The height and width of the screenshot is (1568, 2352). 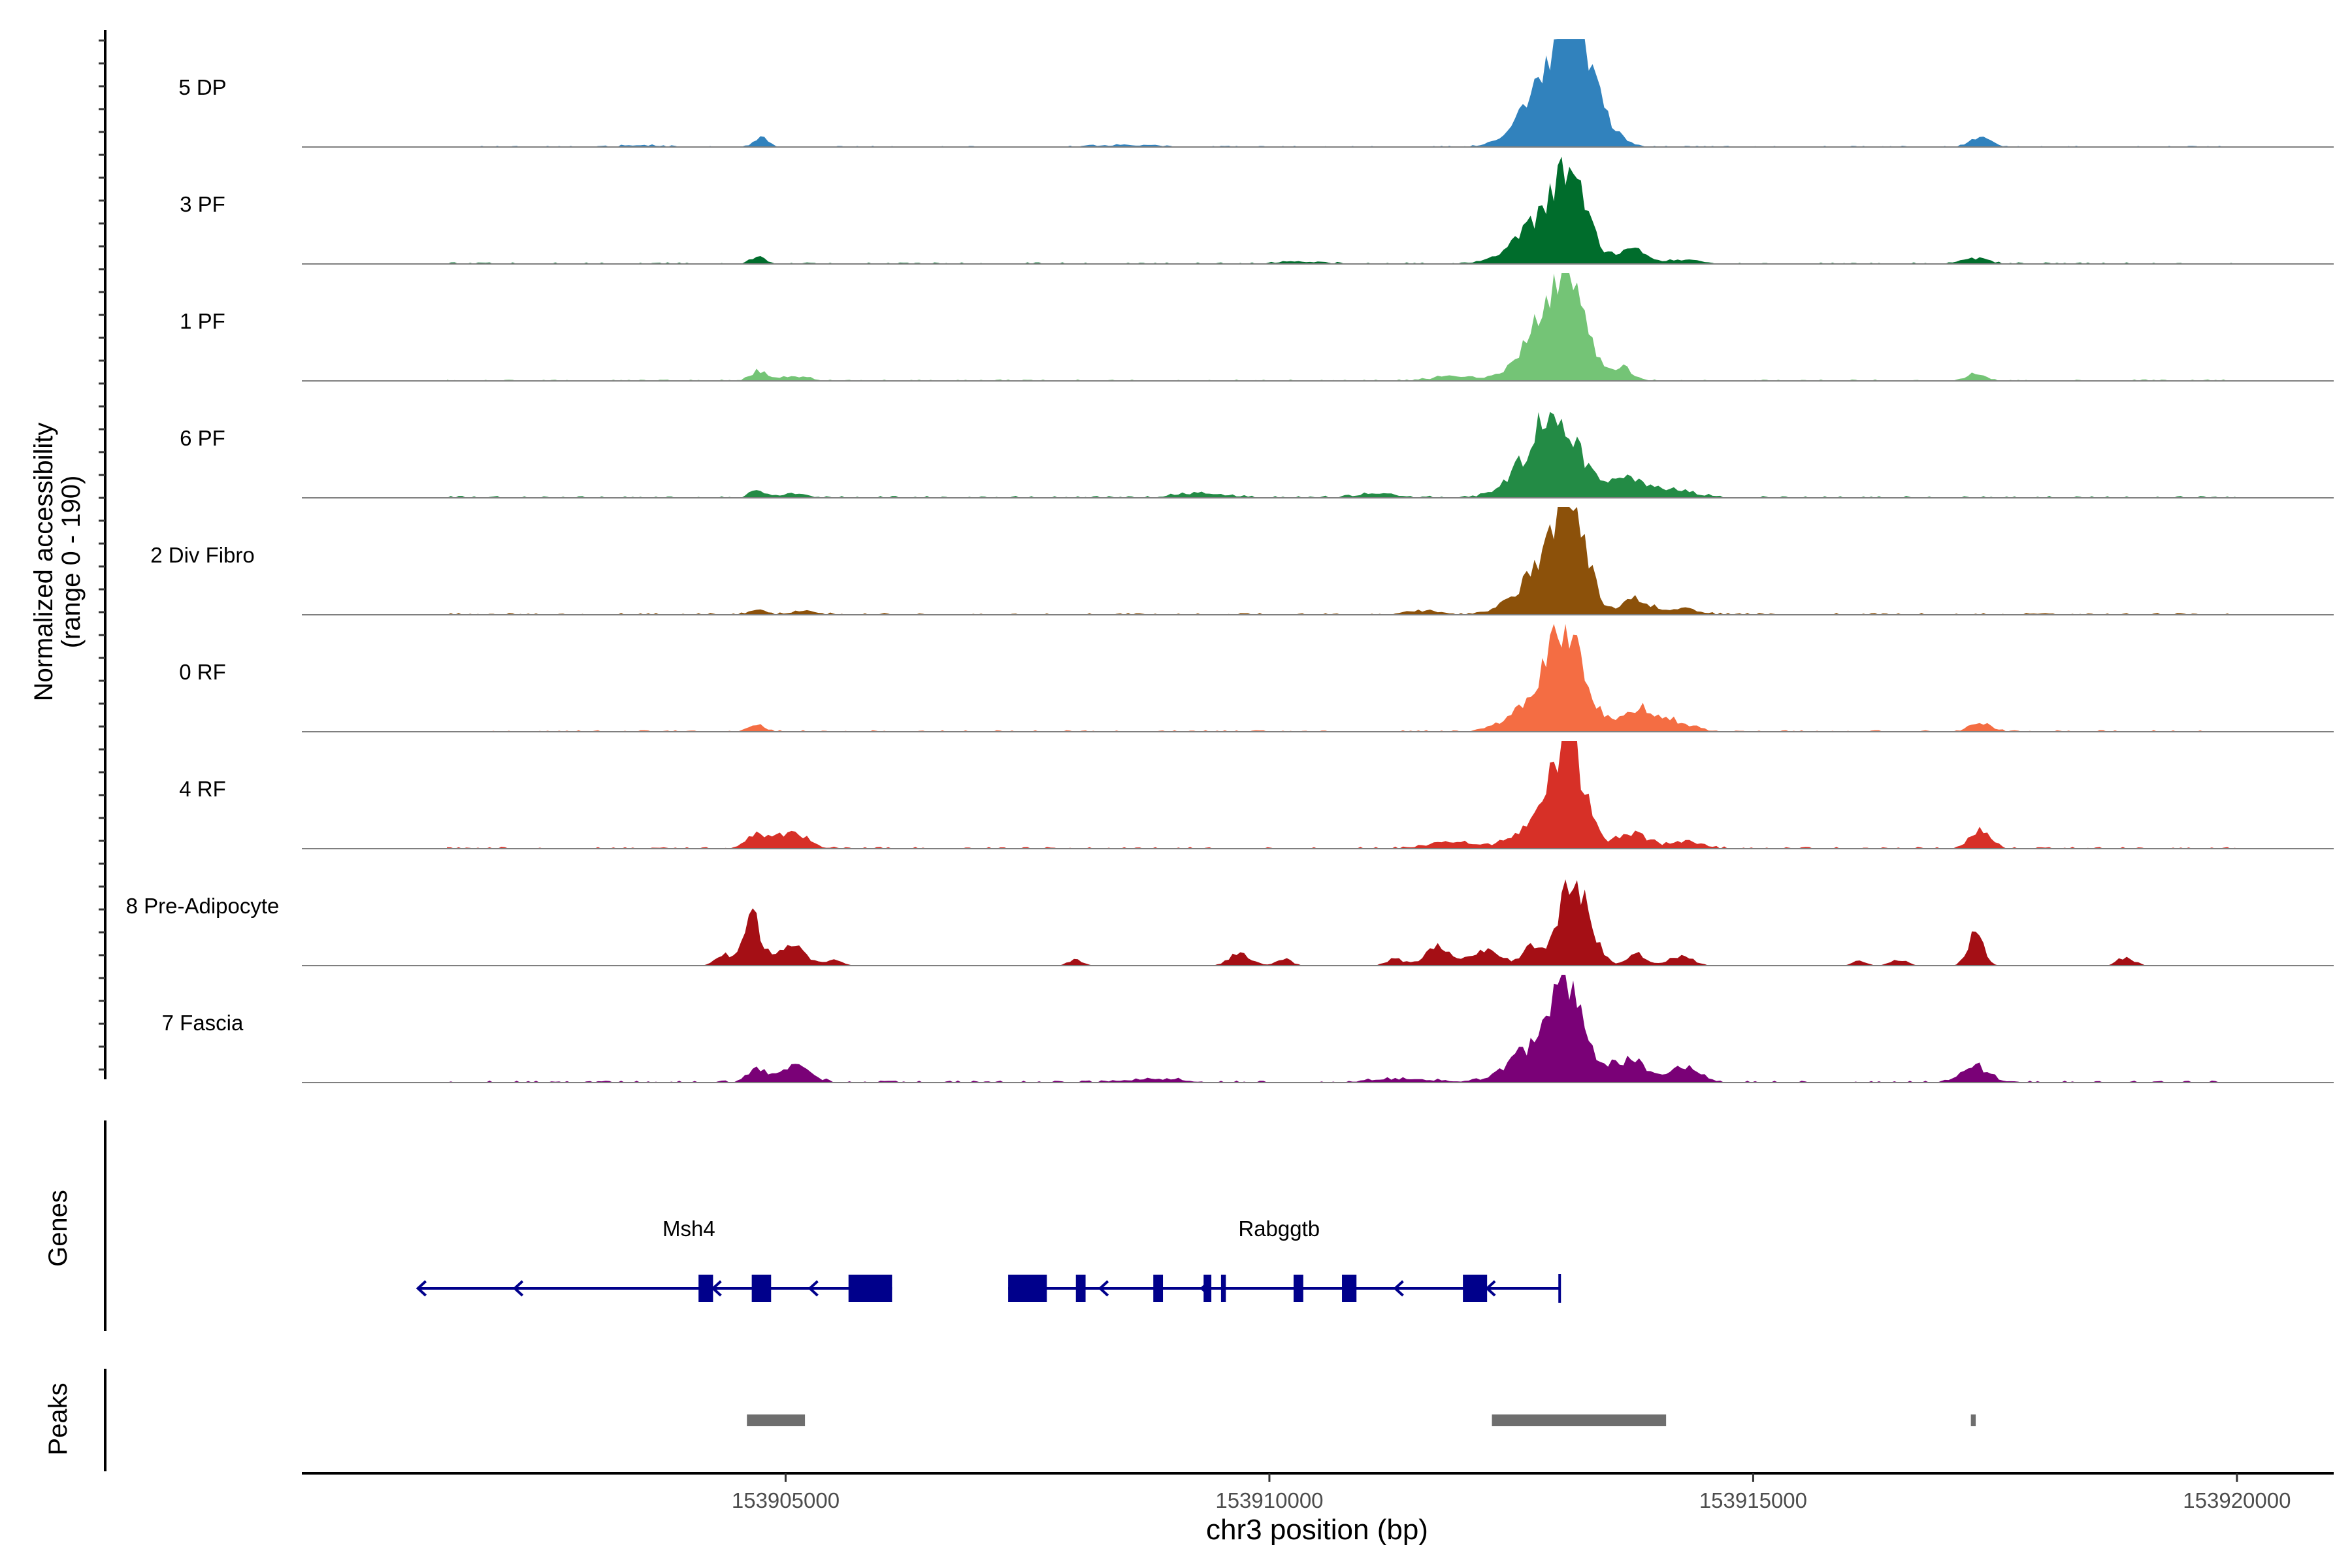 What do you see at coordinates (1342, 795) in the screenshot?
I see `coverage-area-4-rf` at bounding box center [1342, 795].